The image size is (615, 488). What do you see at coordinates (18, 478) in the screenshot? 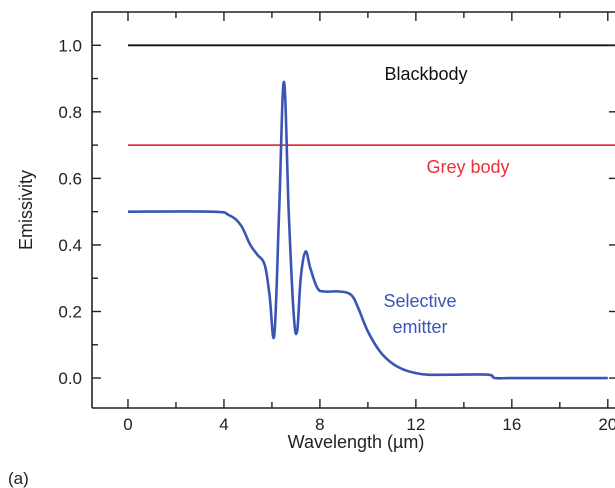
I see `panel-label: (a)` at bounding box center [18, 478].